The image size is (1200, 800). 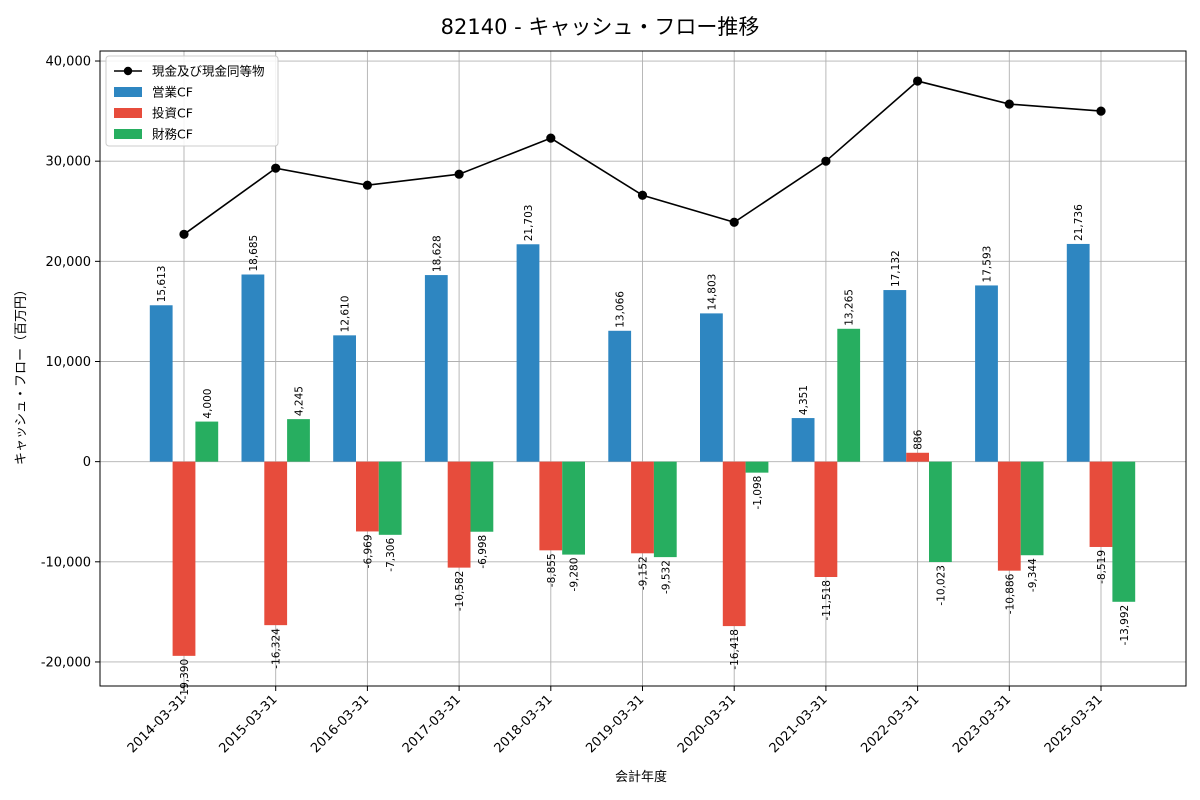 I want to click on bar-data-label: 17,132, so click(x=896, y=268).